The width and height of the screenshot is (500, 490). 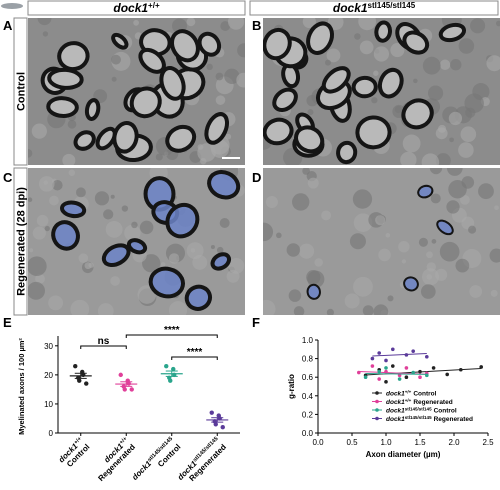 What do you see at coordinates (7, 322) in the screenshot?
I see `panel-letter: E` at bounding box center [7, 322].